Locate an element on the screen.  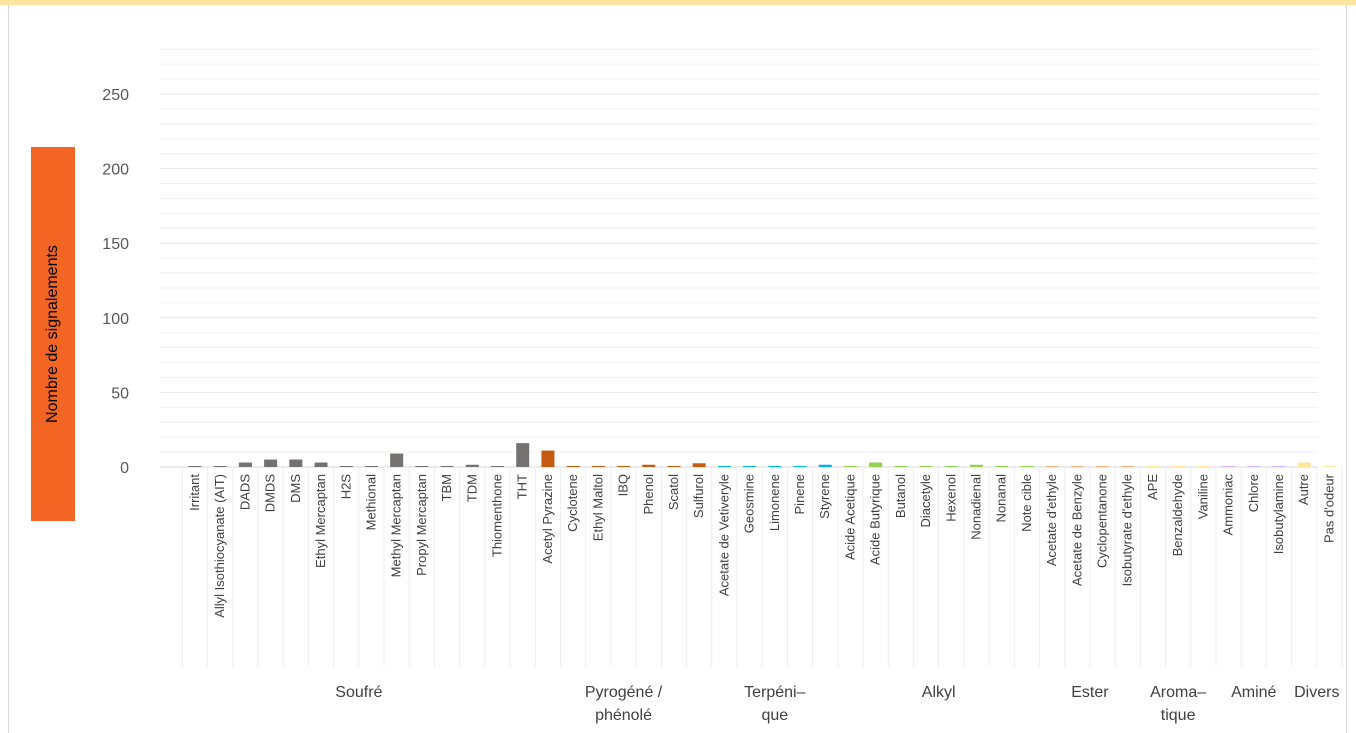
x-tick-label: Limonene is located at coordinates (774, 502).